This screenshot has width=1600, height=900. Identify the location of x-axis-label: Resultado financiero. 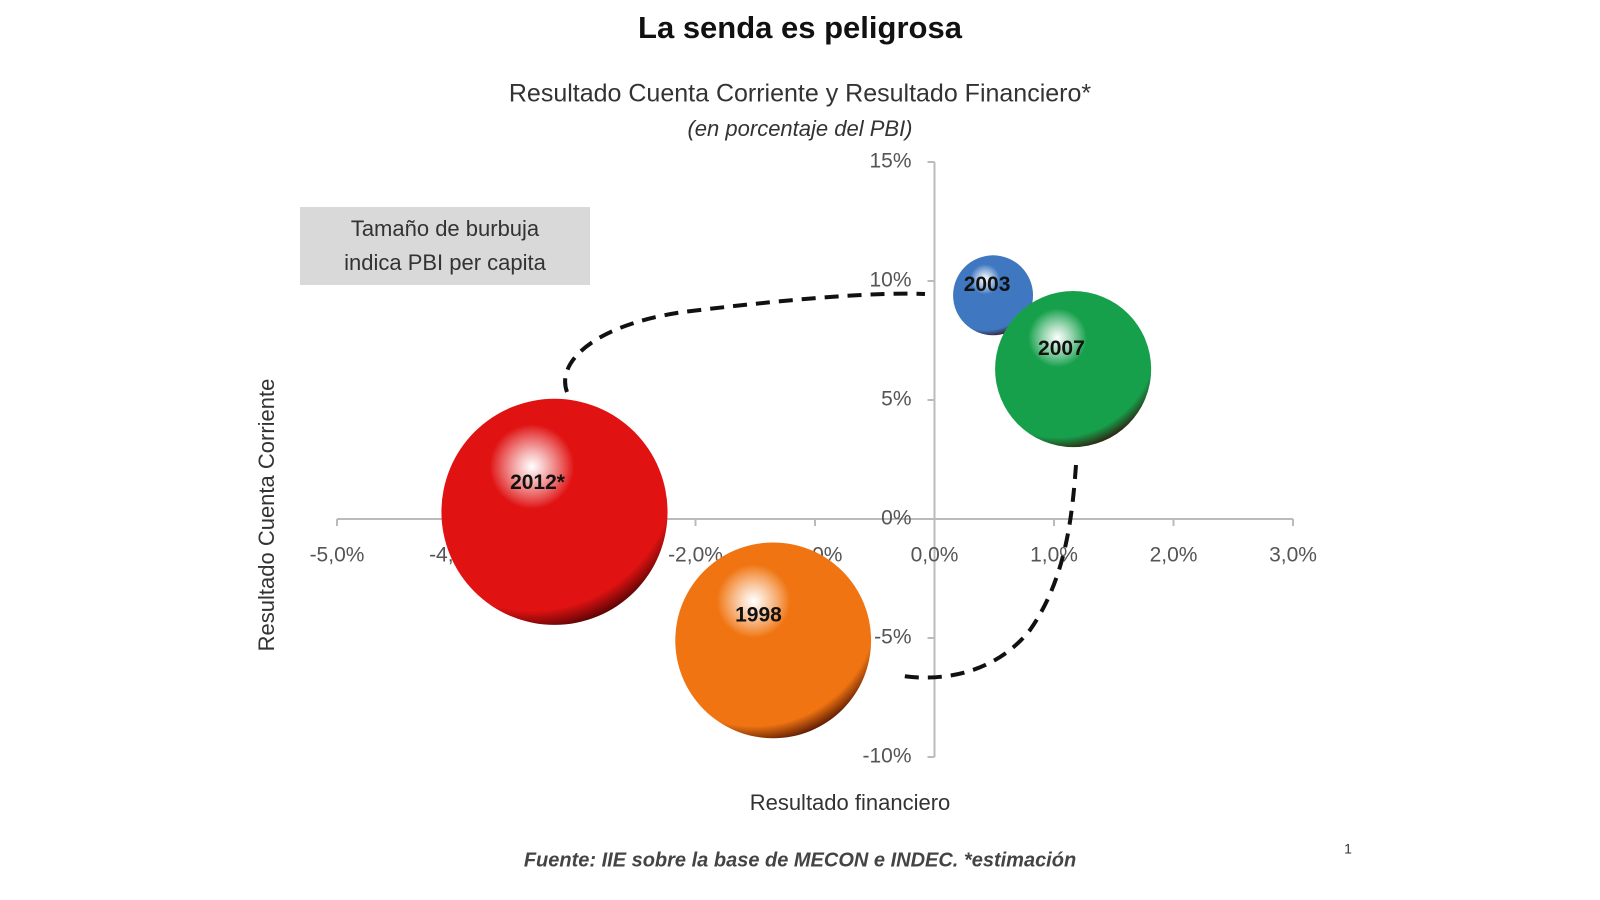
(850, 802).